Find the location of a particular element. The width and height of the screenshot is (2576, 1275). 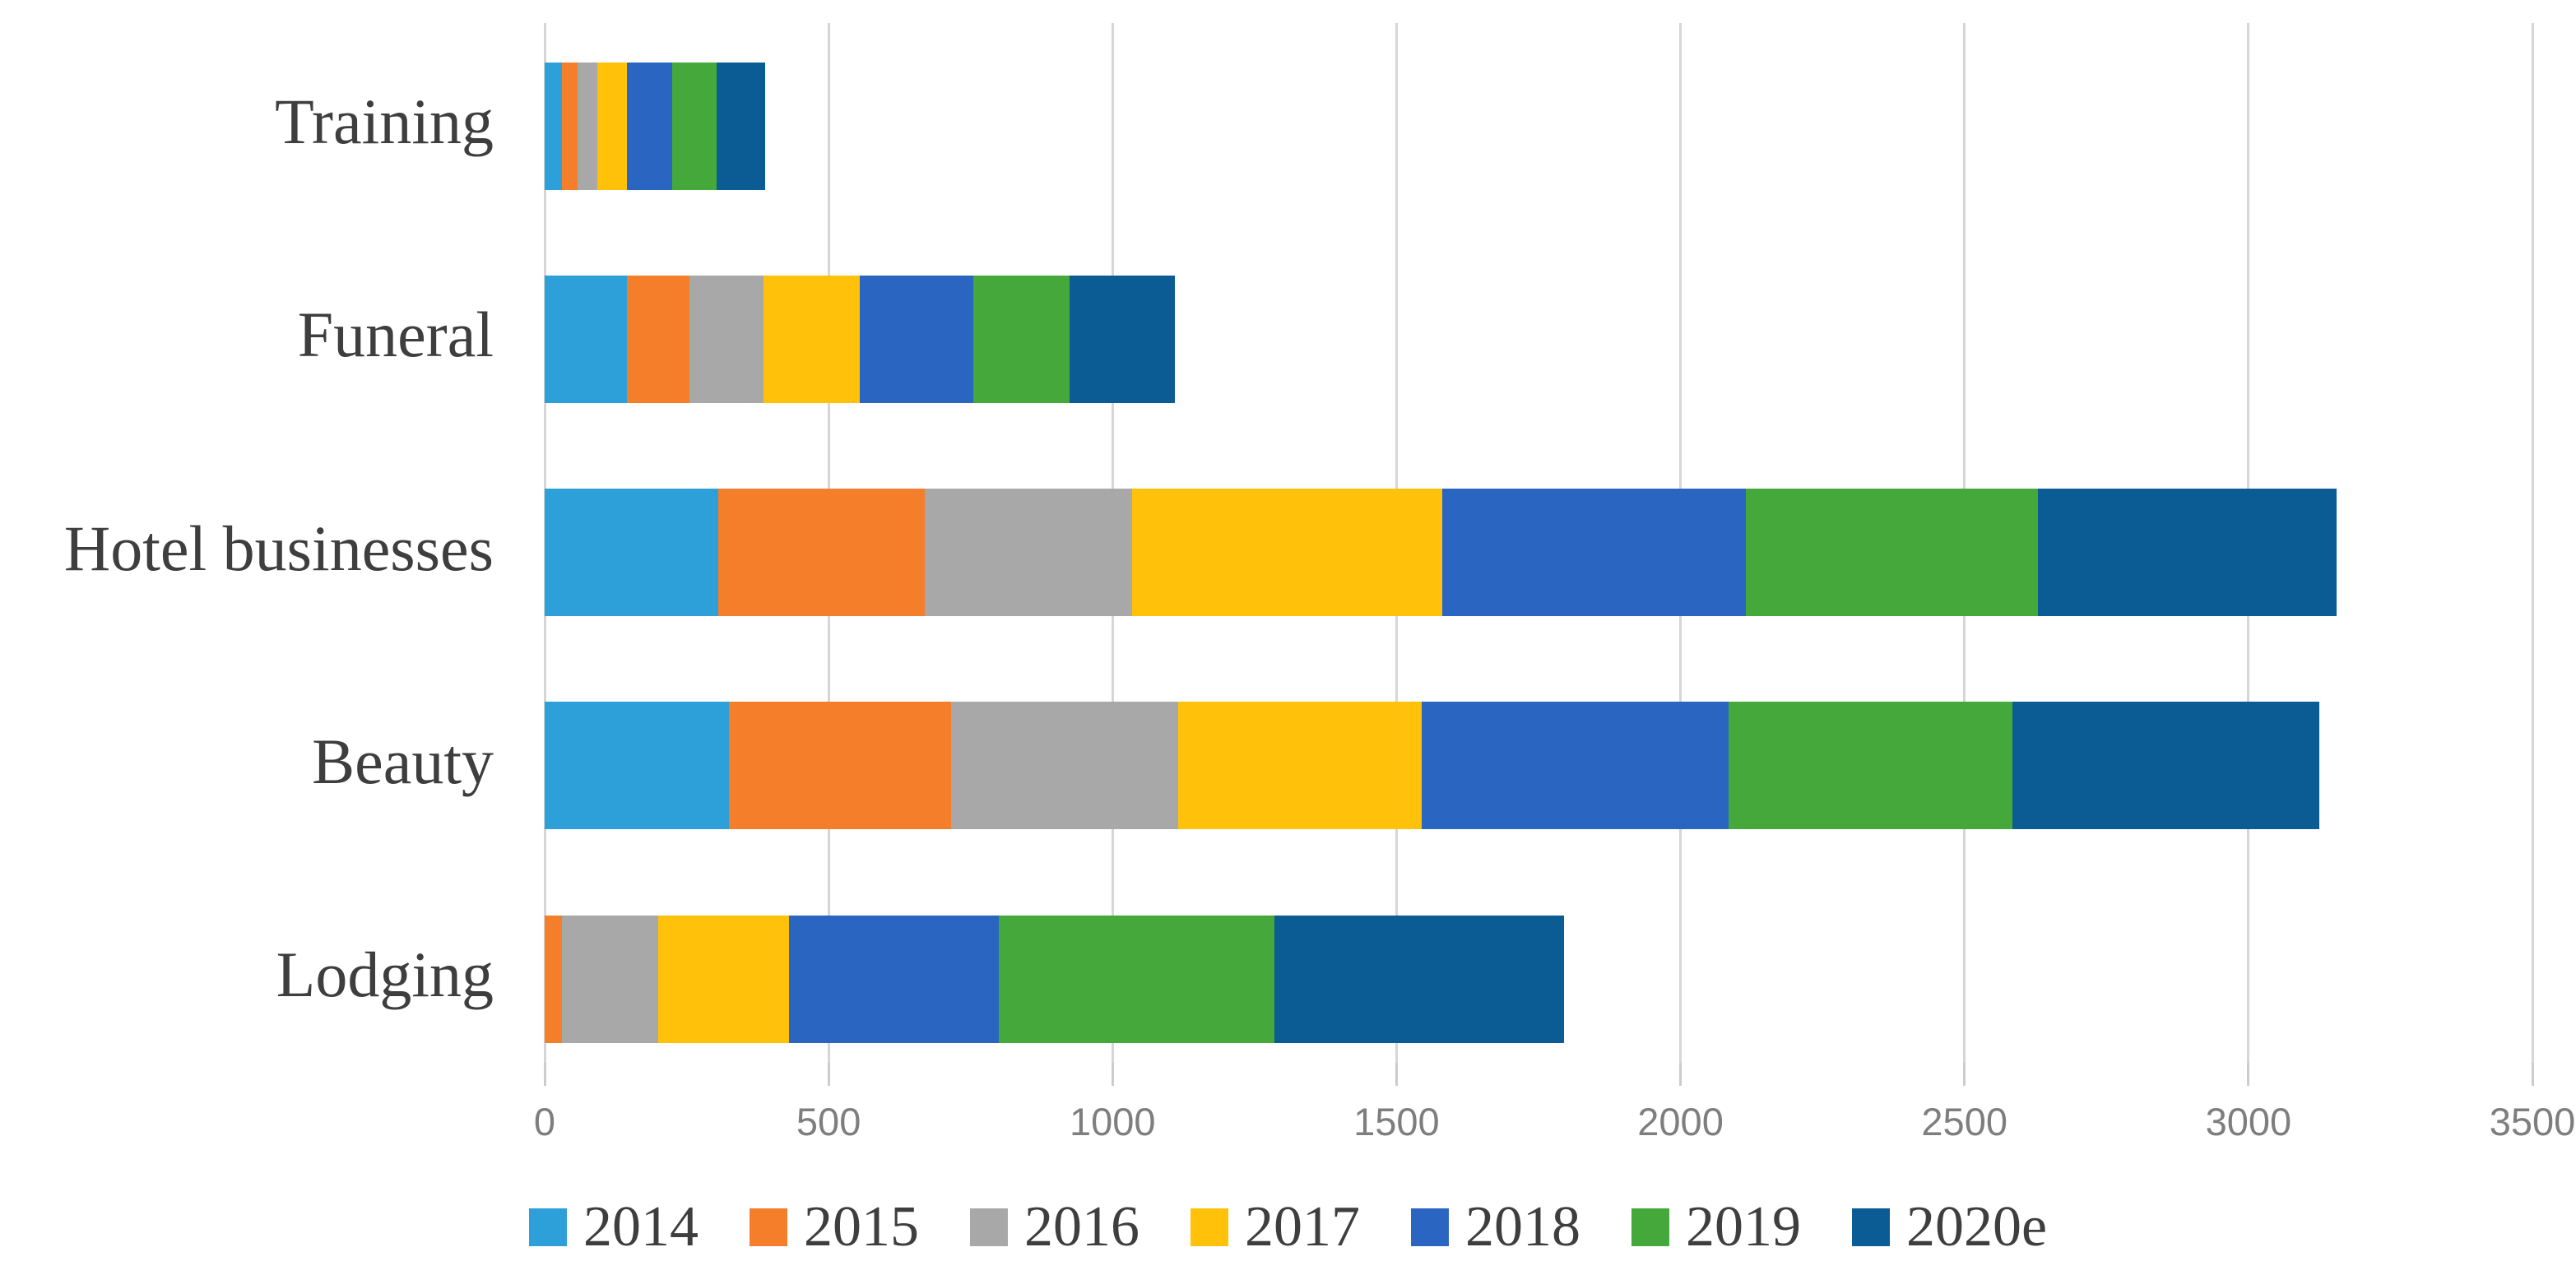

category-label: Training is located at coordinates (385, 121).